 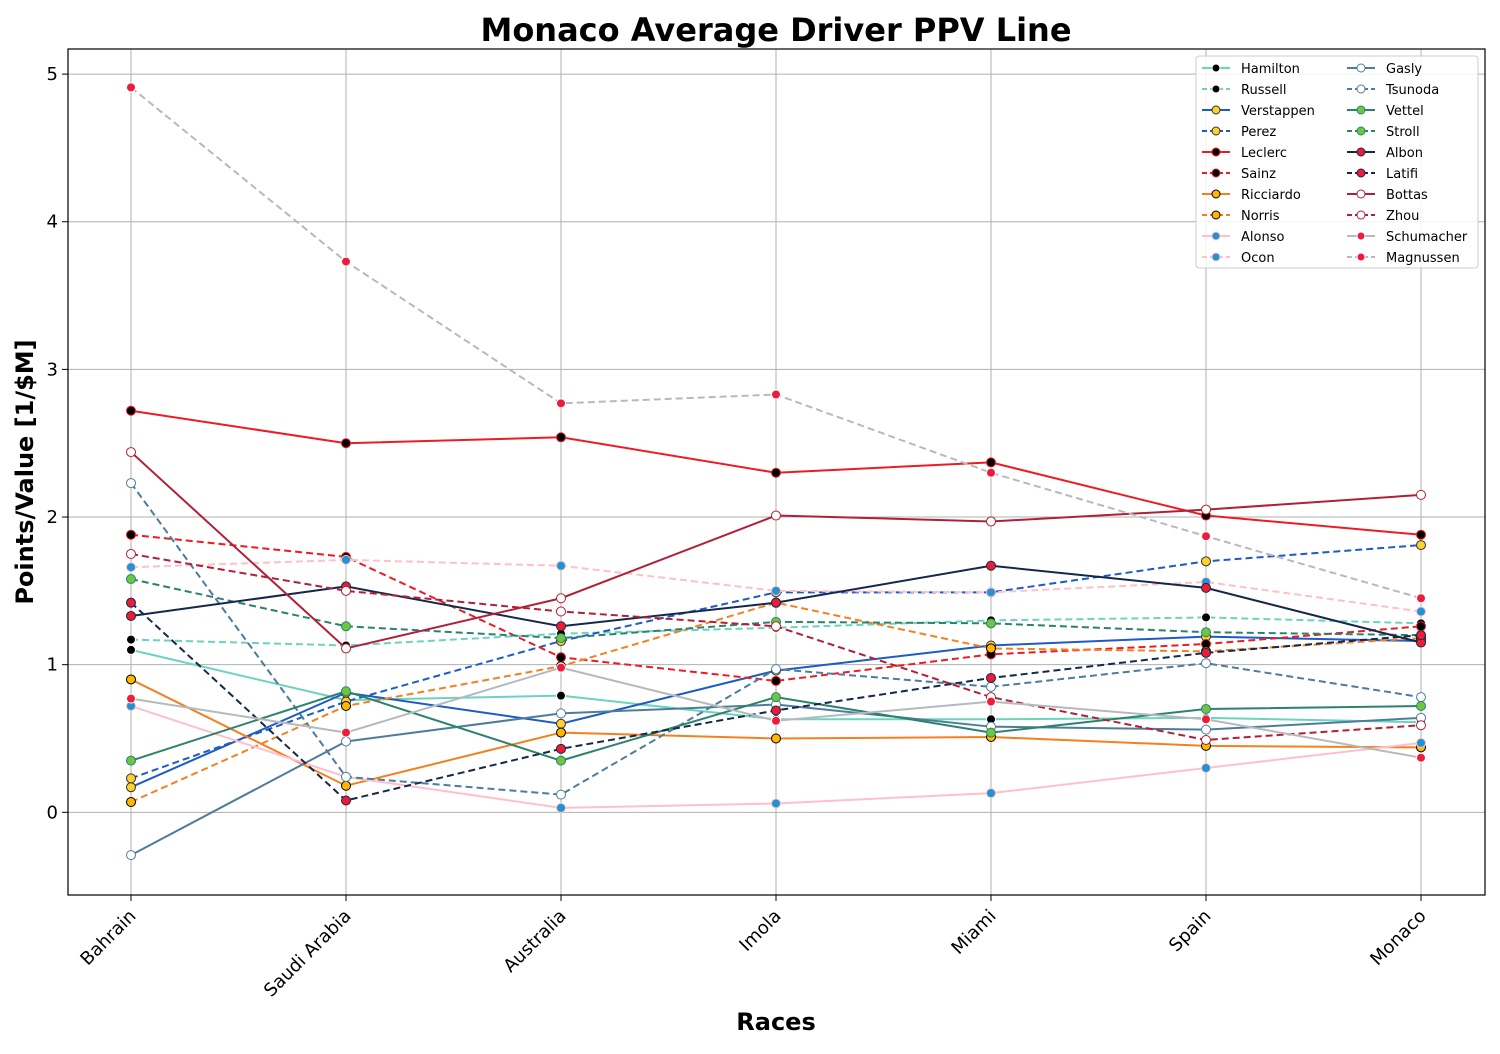 I want to click on legend-item: Bottas, so click(x=1387, y=195).